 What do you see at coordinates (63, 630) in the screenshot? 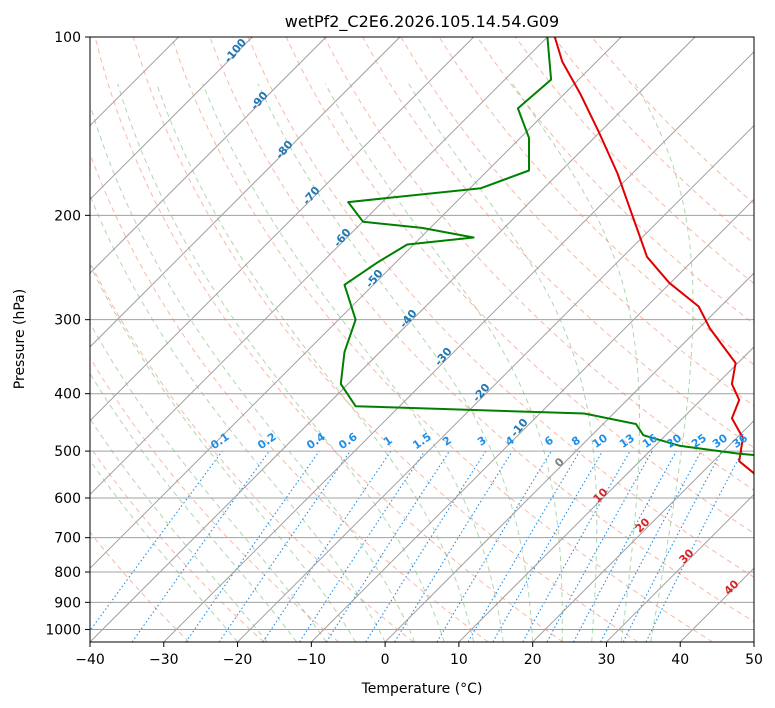
I see `y-tick-label: 1000` at bounding box center [63, 630].